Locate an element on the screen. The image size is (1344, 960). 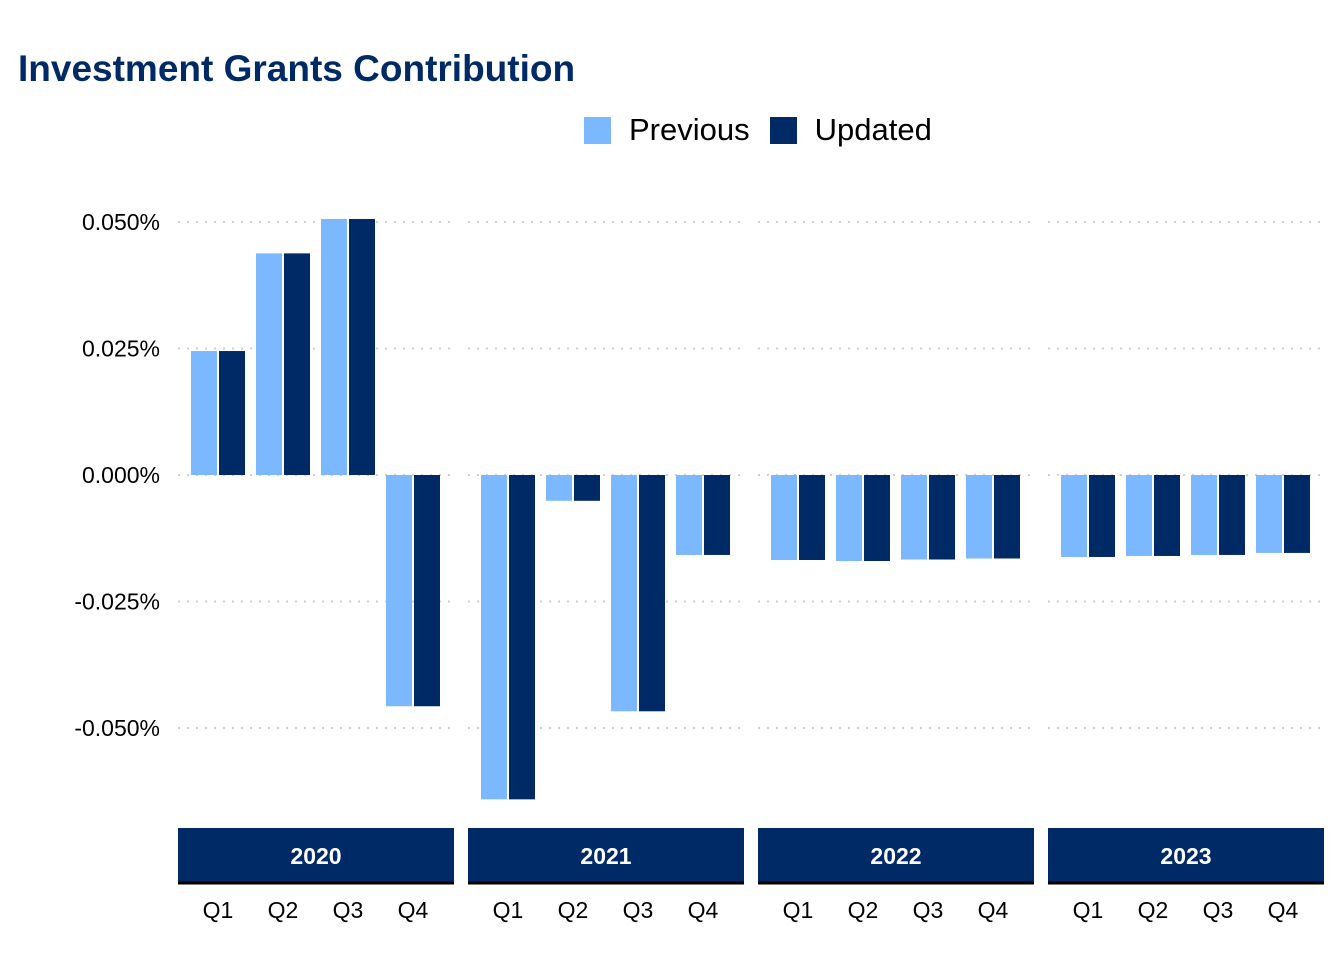
legend-label-updated: Updated is located at coordinates (873, 129).